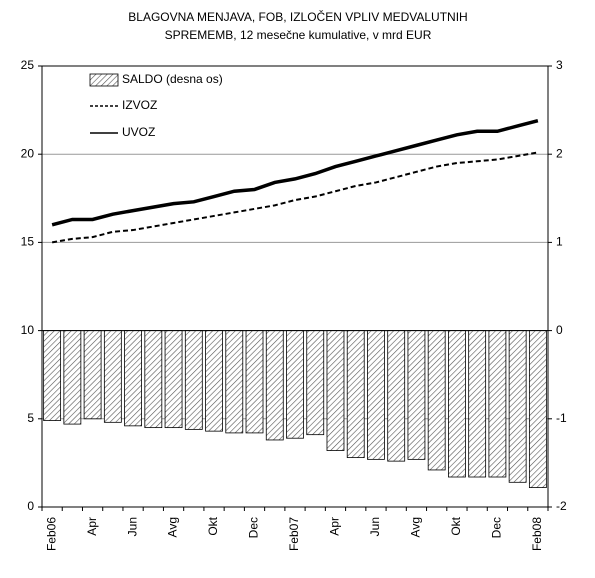  I want to click on y2-tick-label: -2, so click(561, 506).